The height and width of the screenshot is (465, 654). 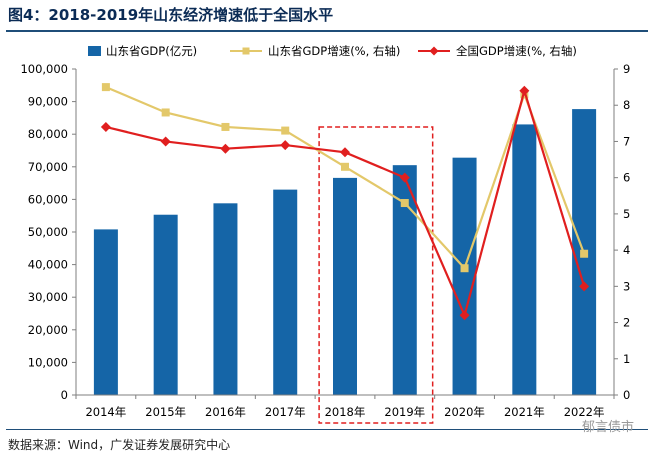 I want to click on left-tick-label: 80,000, so click(x=48, y=134).